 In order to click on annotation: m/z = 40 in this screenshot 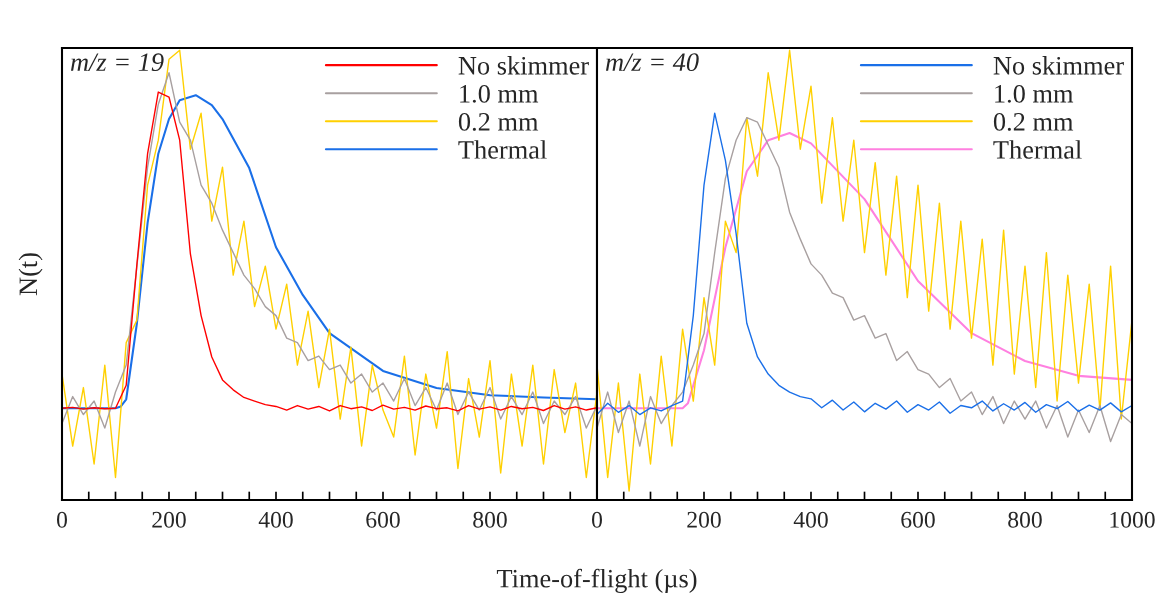, I will do `click(652, 62)`.